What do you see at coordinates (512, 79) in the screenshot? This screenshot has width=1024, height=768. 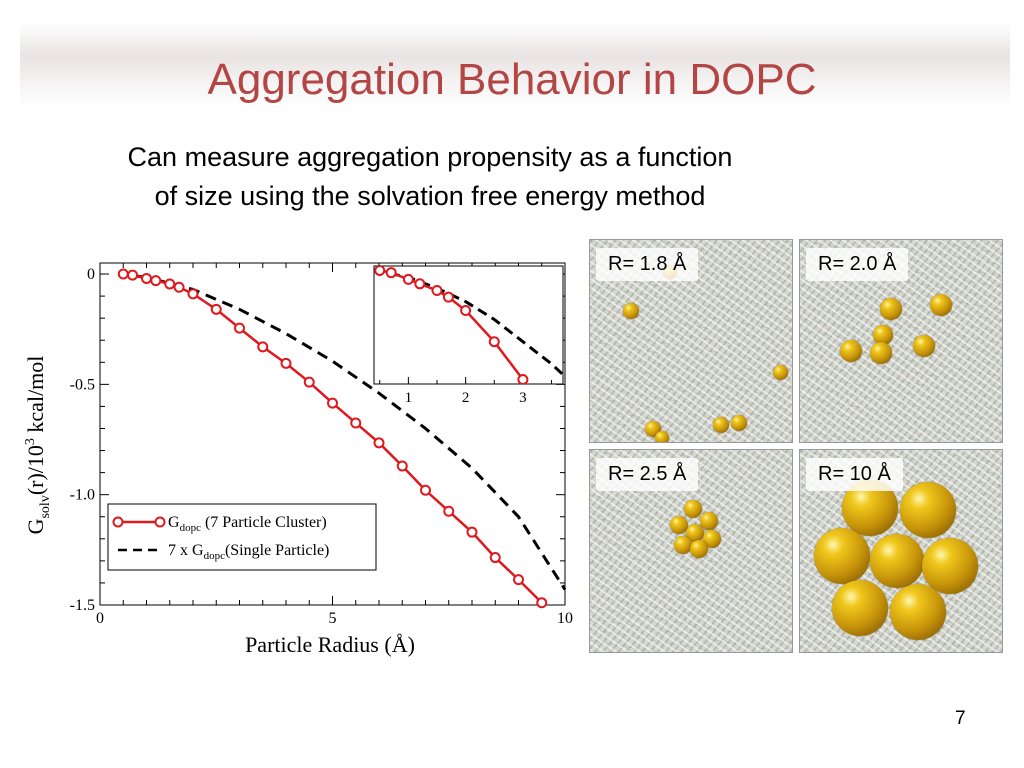 I see `slide-title: Aggregation Behavior in DOPC` at bounding box center [512, 79].